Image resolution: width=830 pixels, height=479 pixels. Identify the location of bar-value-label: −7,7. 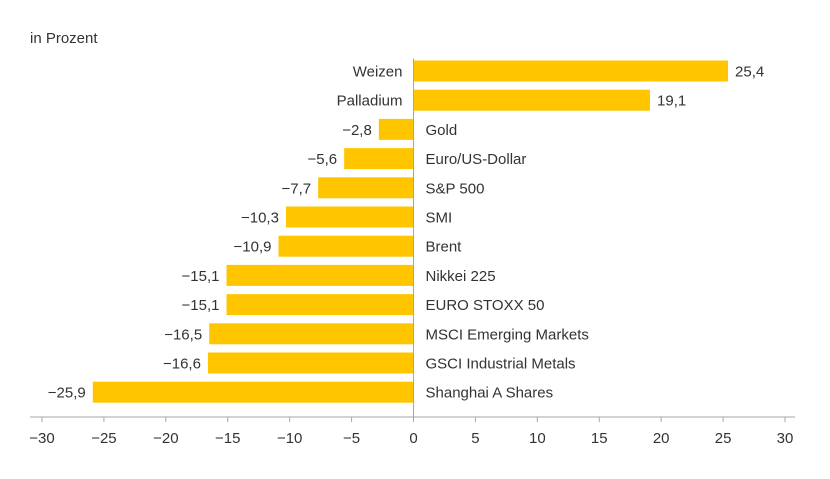
(297, 188).